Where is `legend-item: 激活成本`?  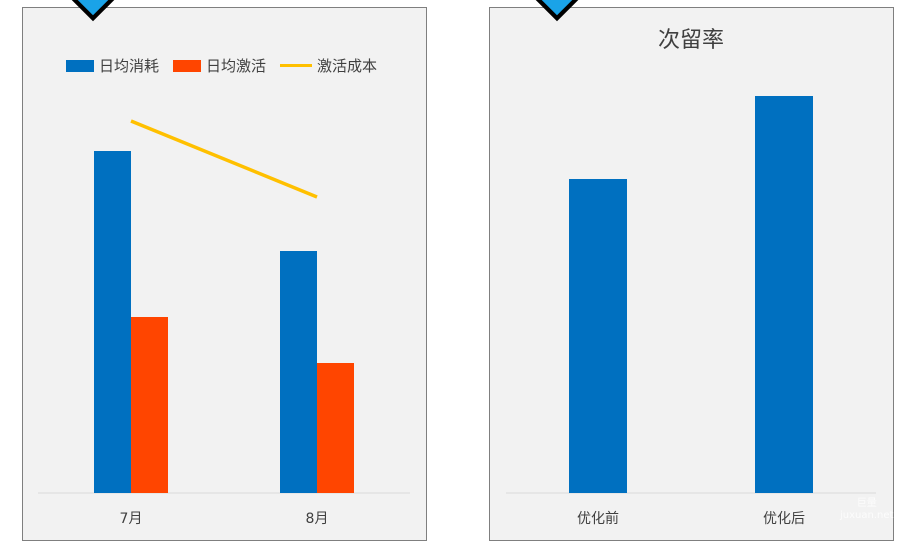
legend-item: 激活成本 is located at coordinates (328, 65).